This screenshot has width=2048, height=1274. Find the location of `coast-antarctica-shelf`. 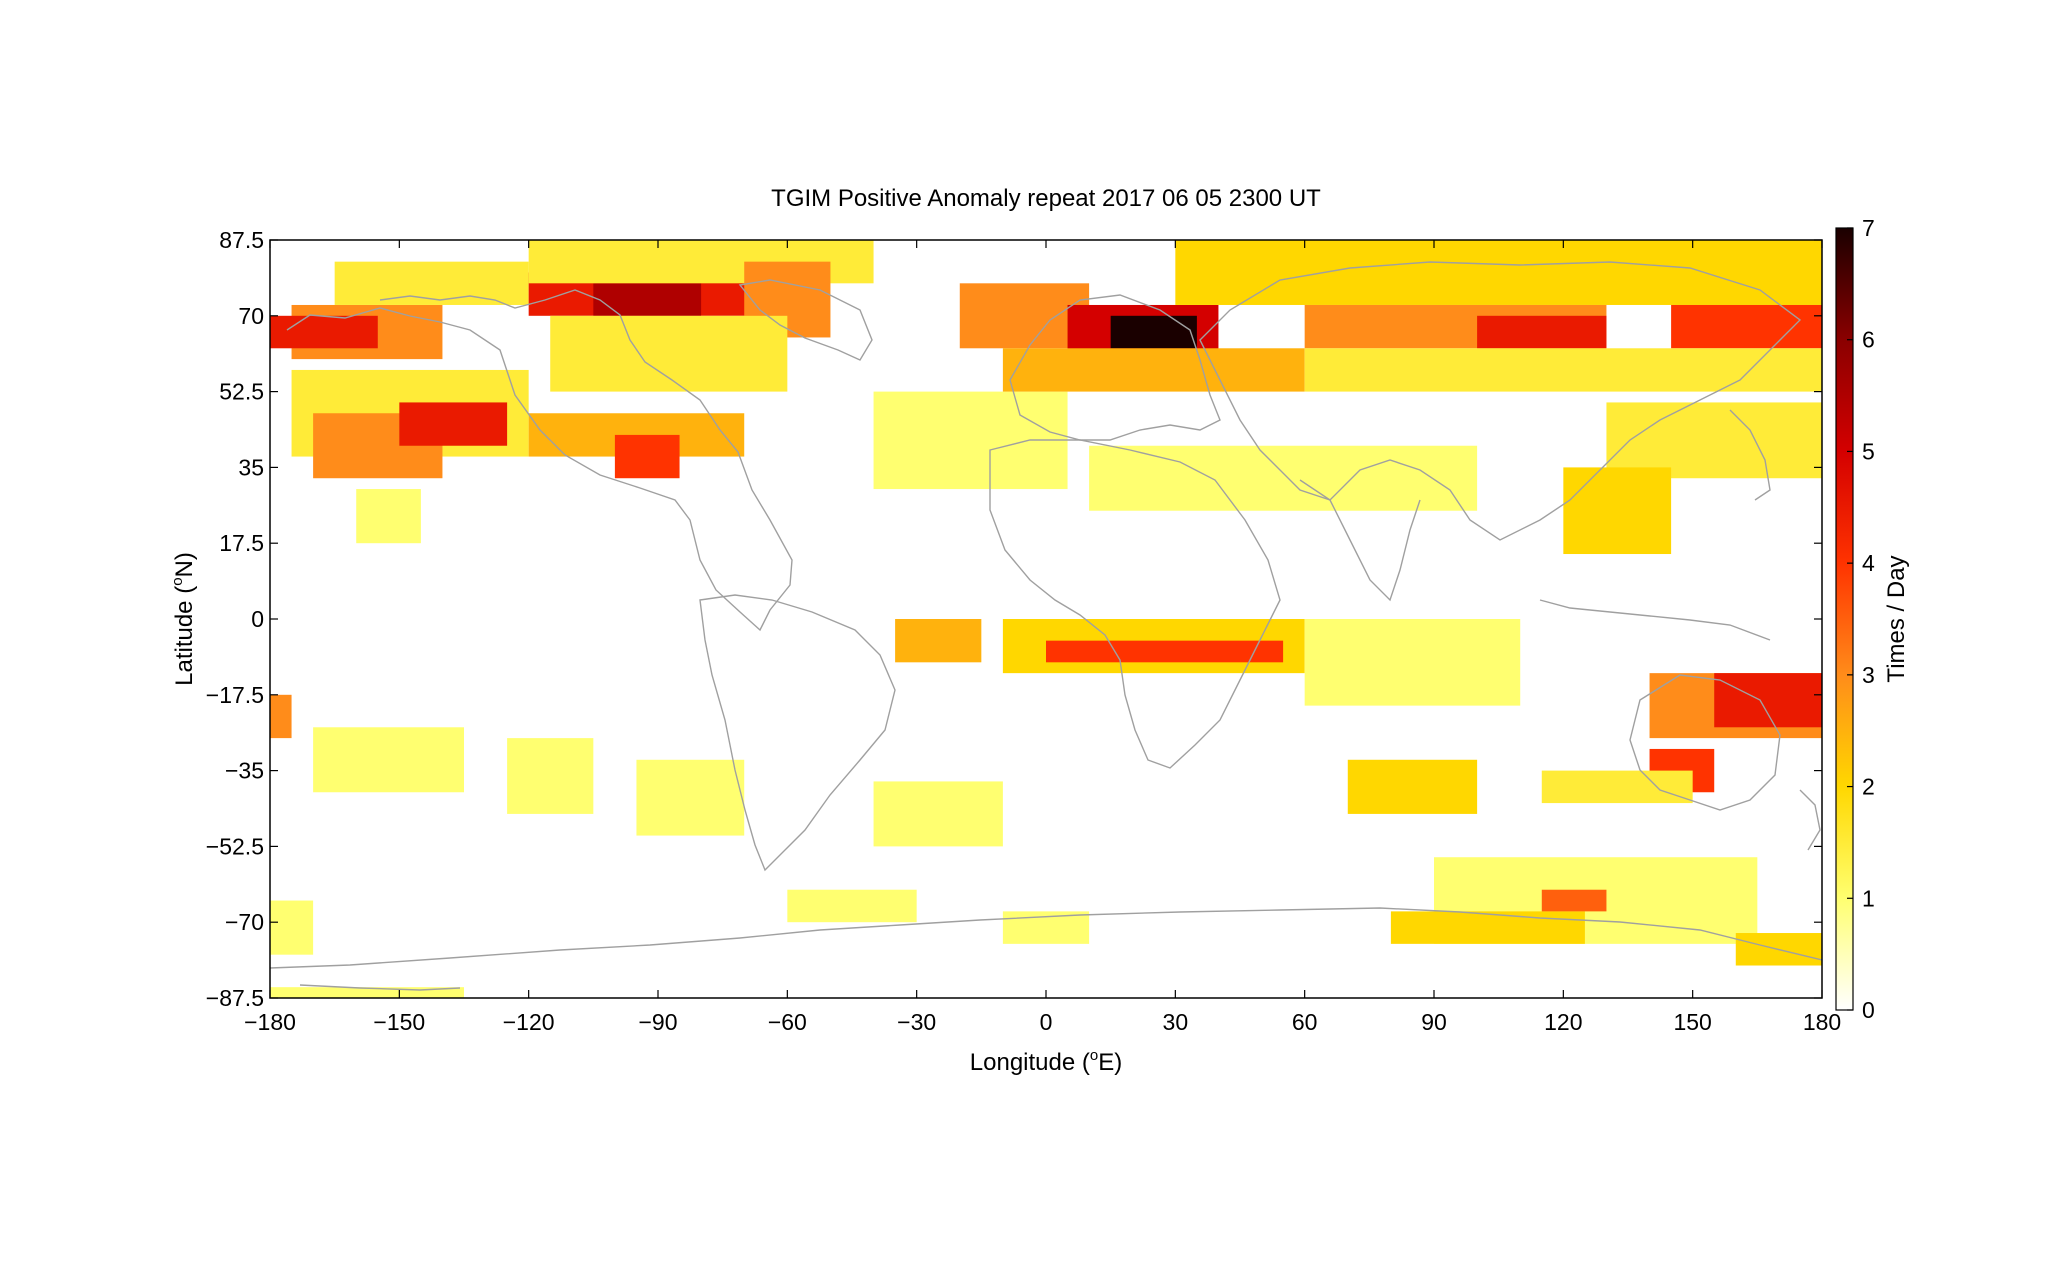

coast-antarctica-shelf is located at coordinates (380, 987).